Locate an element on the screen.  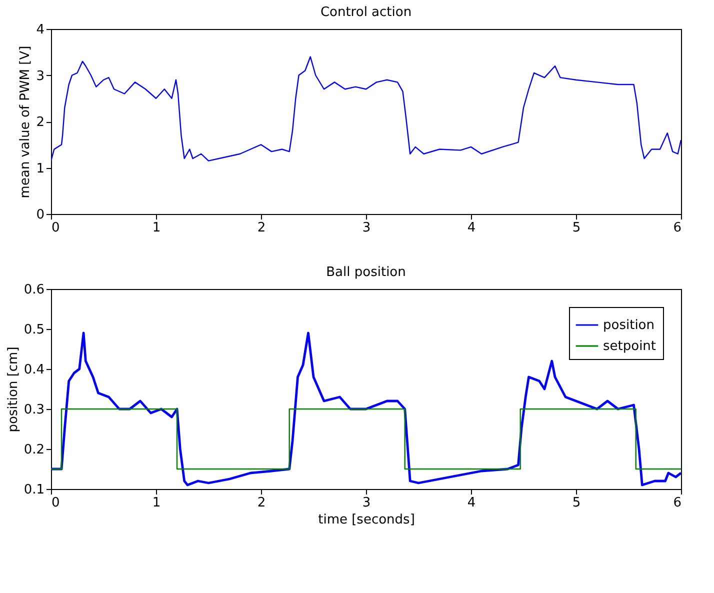
y-tick-label: 0.3 is located at coordinates (34, 410).